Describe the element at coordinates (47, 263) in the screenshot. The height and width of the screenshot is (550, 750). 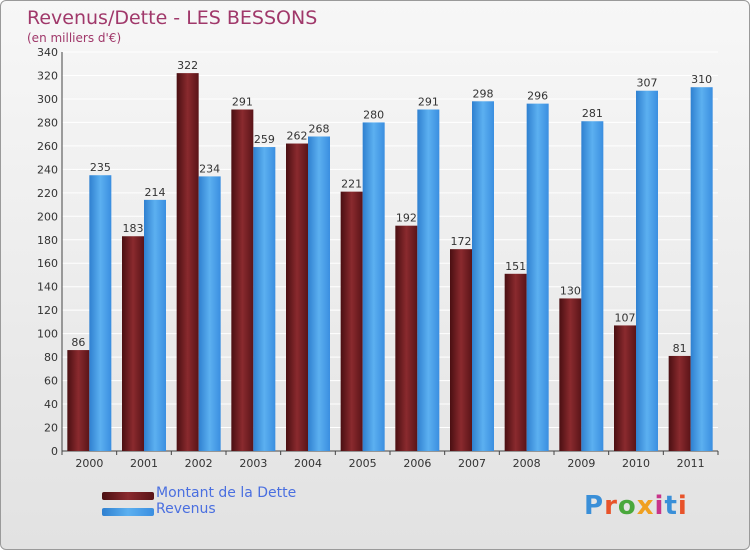
I see `y-tick-label: 160` at that location.